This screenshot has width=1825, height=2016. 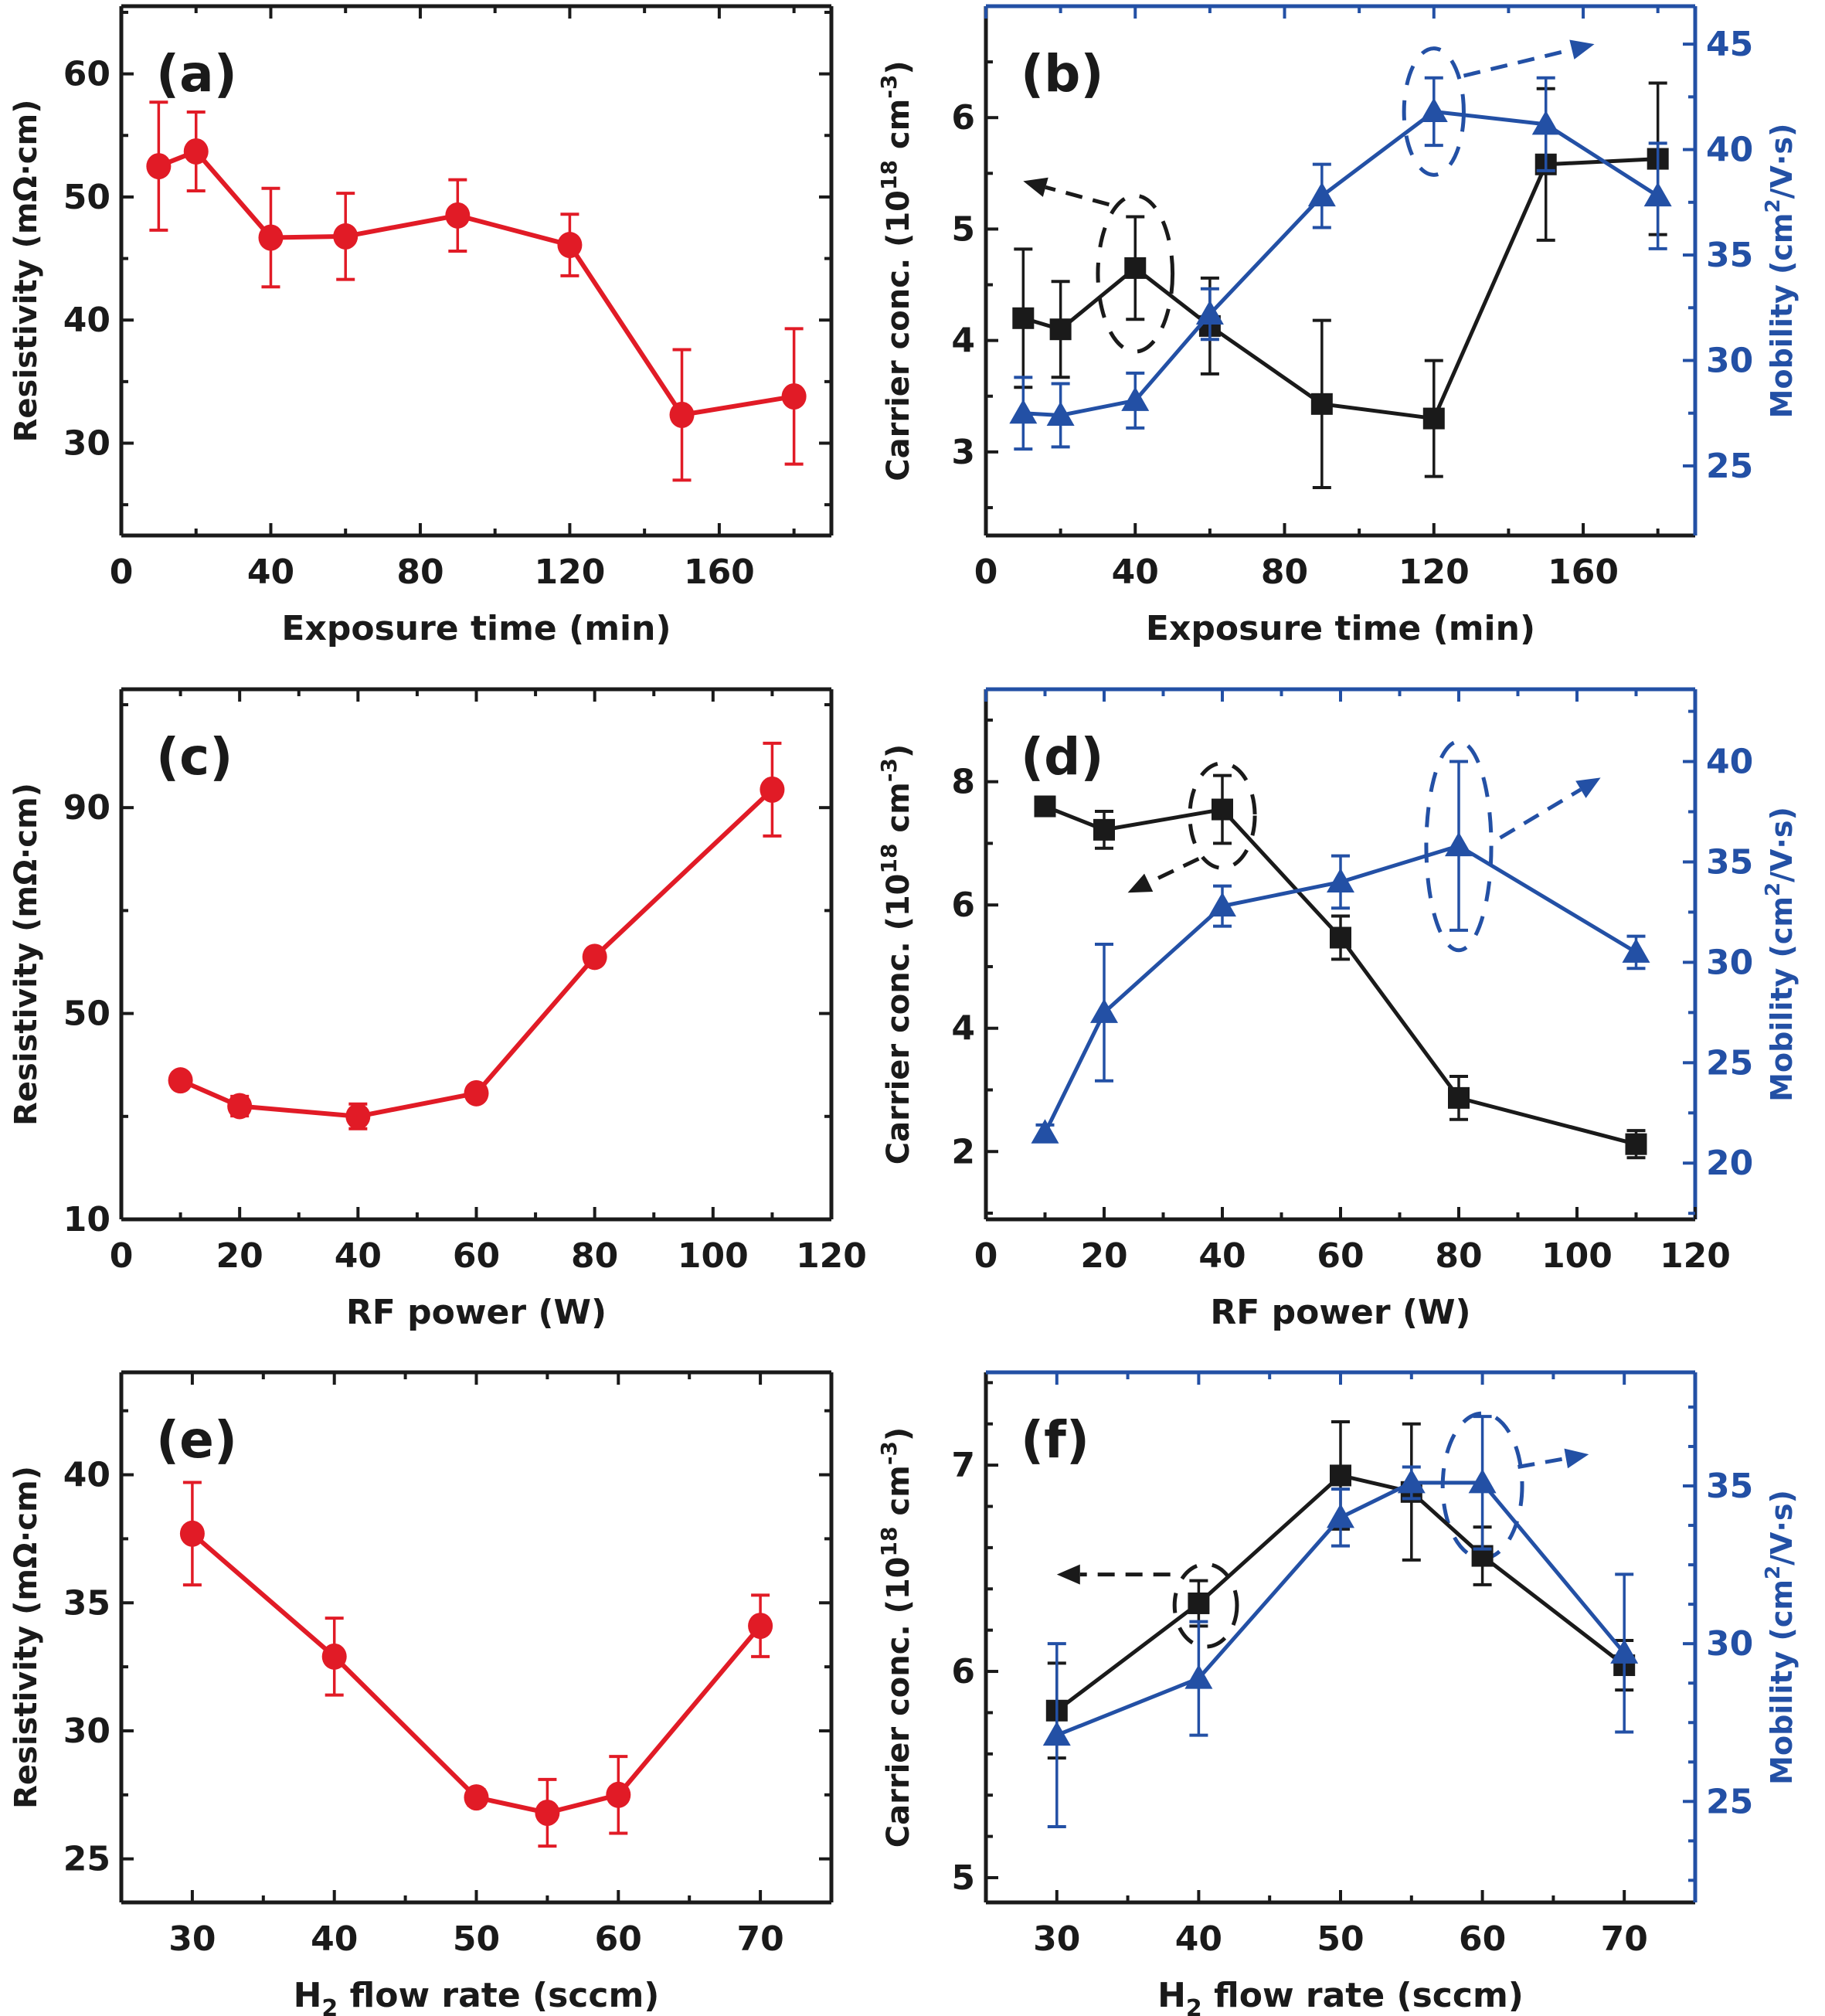 What do you see at coordinates (1782, 315) in the screenshot?
I see `right-y-axis-label-text: Mobility (cm` at bounding box center [1782, 315].